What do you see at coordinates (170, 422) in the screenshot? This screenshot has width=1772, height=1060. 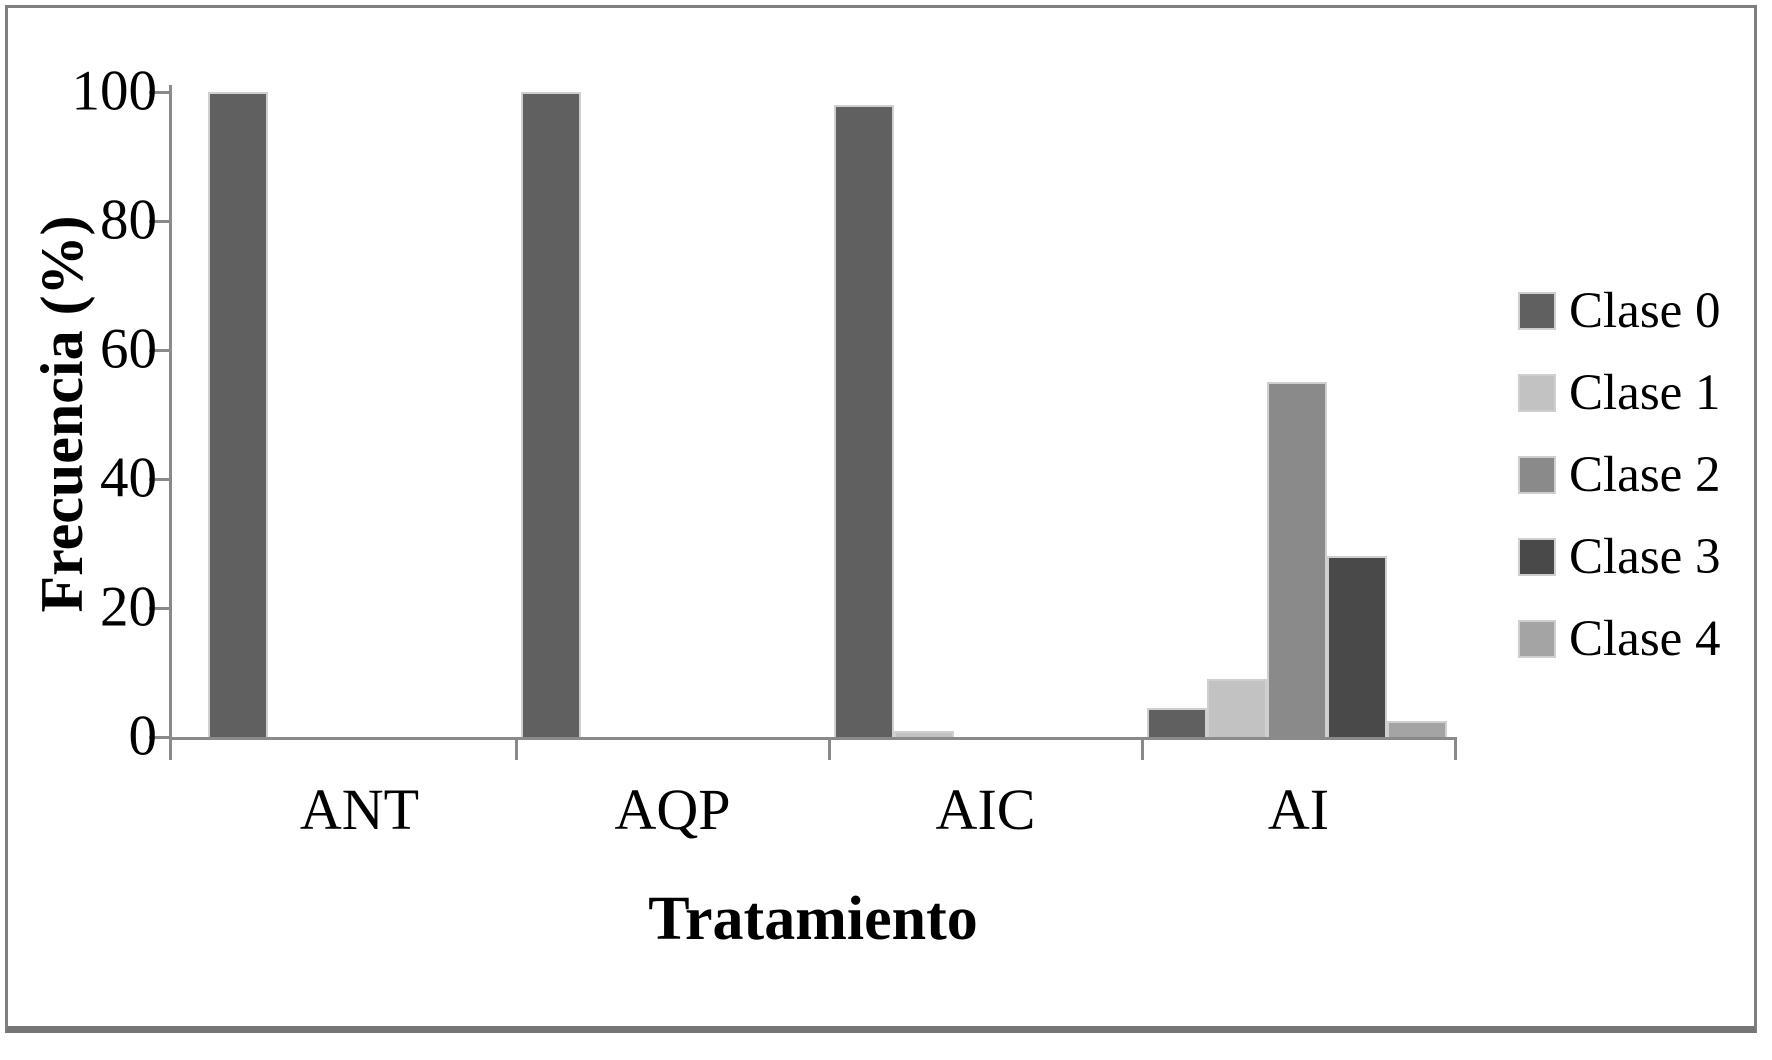 I see `y-axis-line` at bounding box center [170, 422].